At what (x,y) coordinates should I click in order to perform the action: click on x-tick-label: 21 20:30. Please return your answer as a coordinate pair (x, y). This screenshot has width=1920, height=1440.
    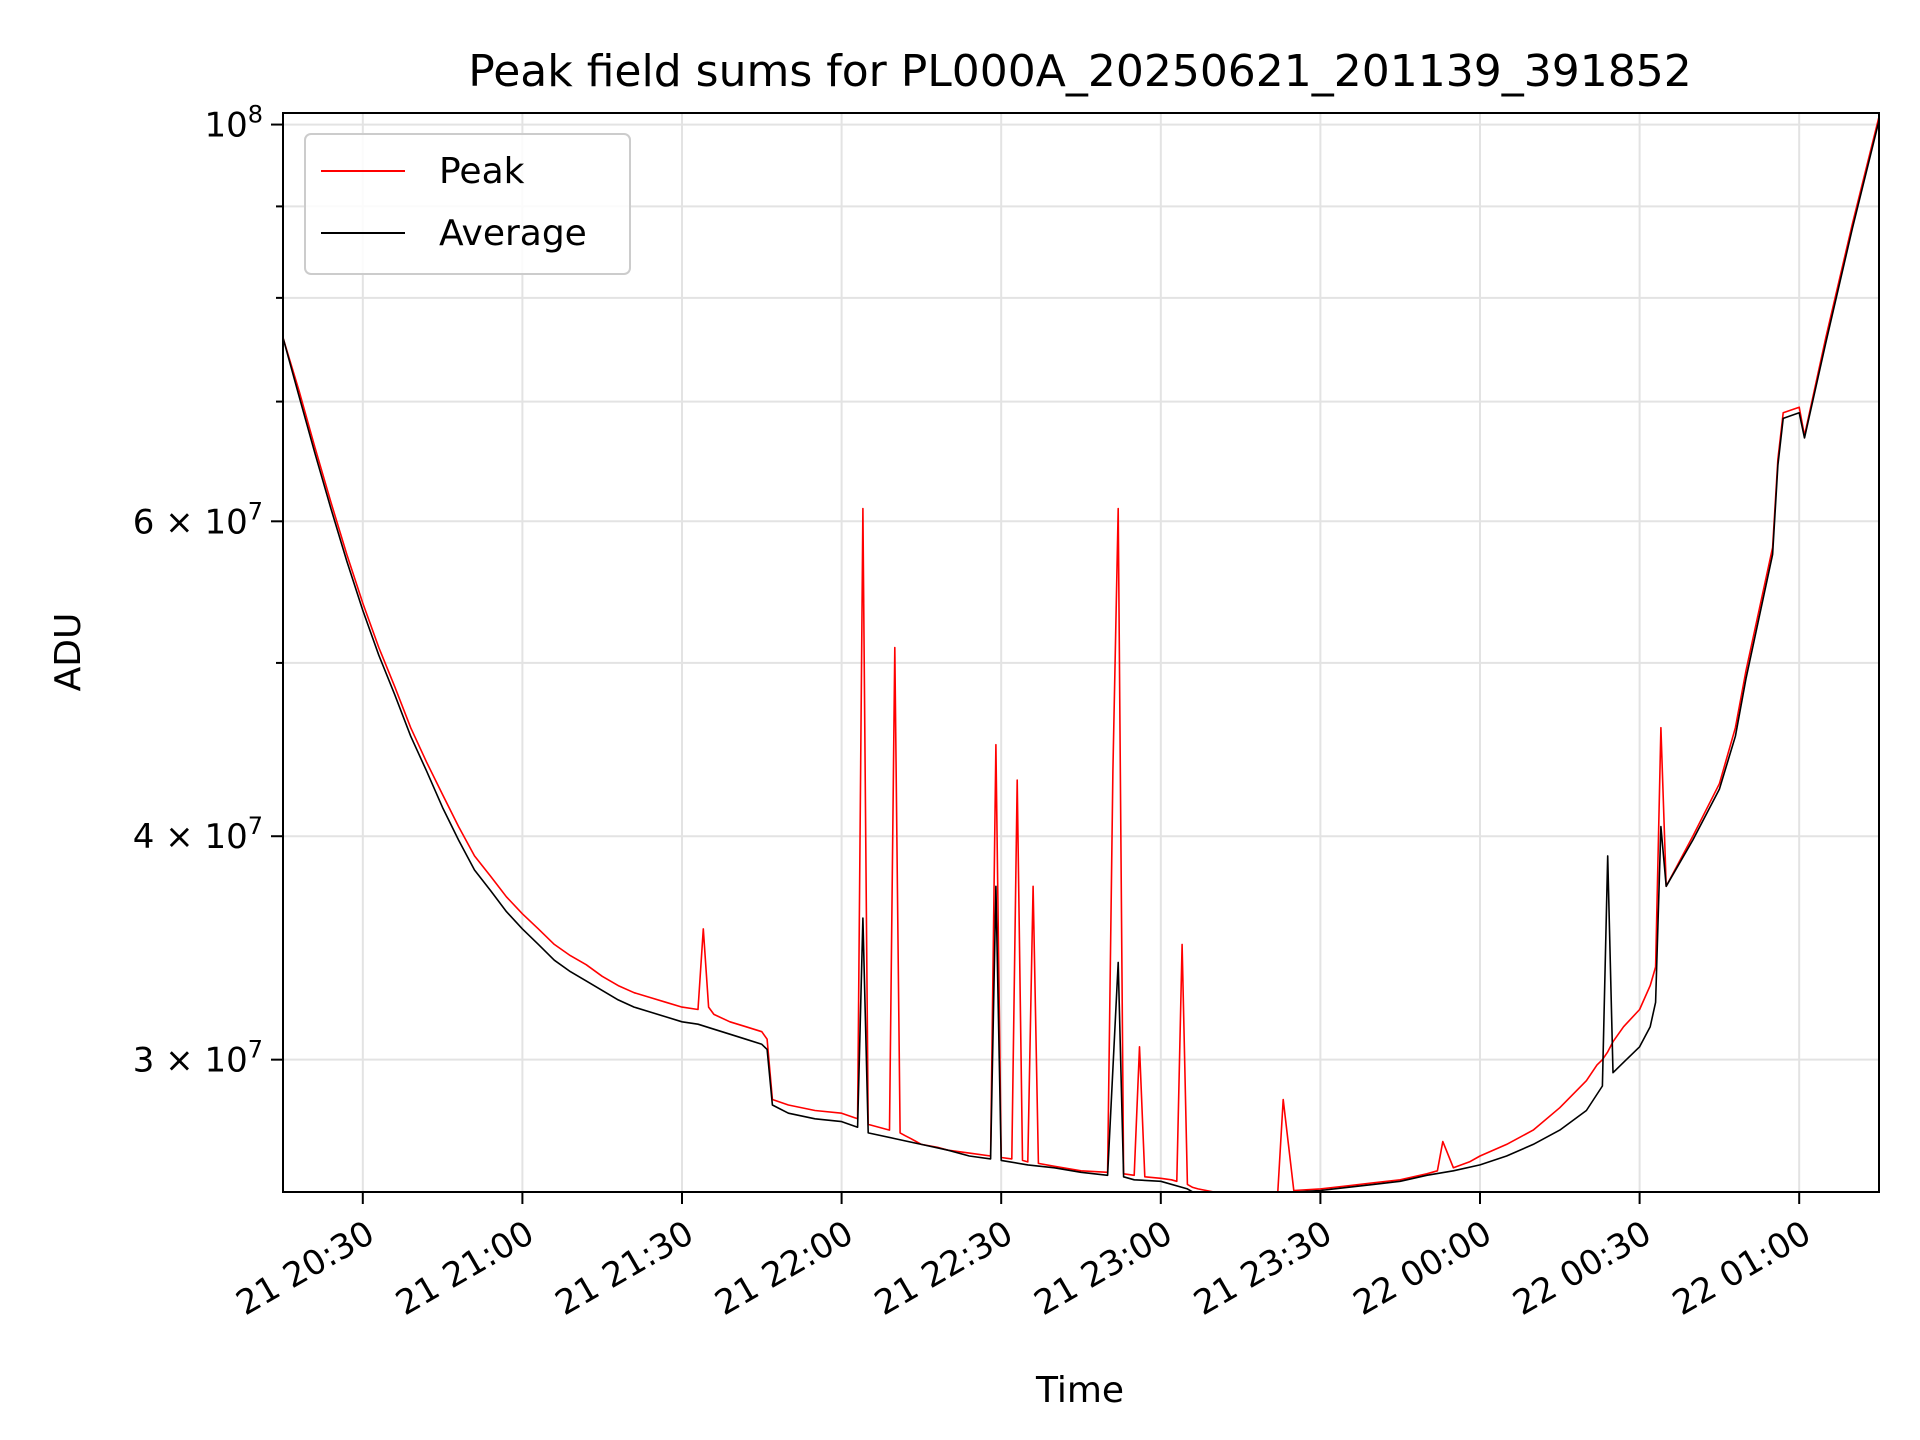
    Looking at the image, I should click on (306, 1268).